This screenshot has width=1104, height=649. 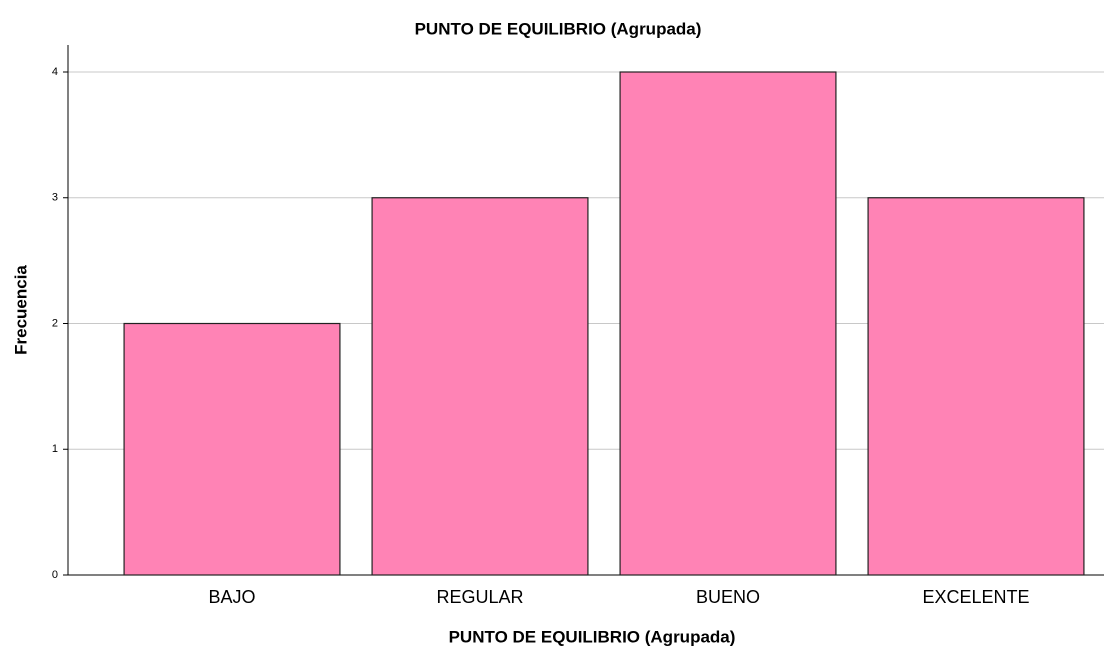 What do you see at coordinates (975, 597) in the screenshot?
I see `x-tick-label: EXCELENTE` at bounding box center [975, 597].